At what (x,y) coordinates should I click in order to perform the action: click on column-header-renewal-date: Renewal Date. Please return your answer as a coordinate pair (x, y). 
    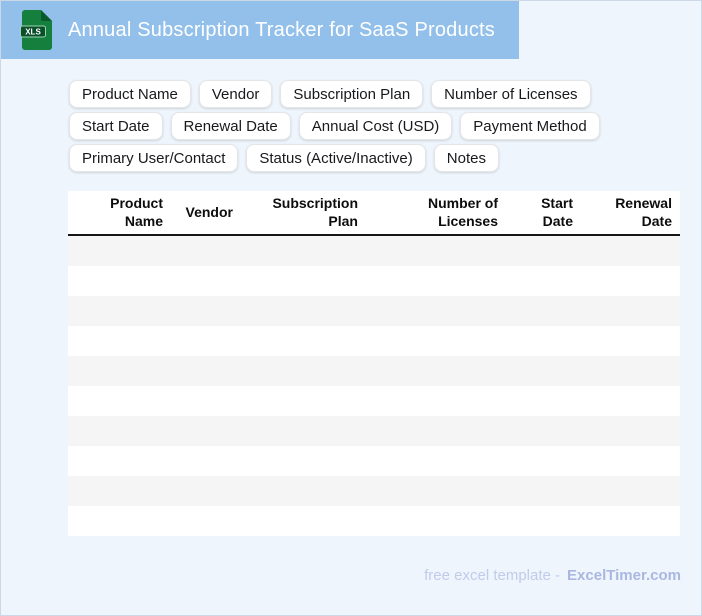
    Looking at the image, I should click on (630, 213).